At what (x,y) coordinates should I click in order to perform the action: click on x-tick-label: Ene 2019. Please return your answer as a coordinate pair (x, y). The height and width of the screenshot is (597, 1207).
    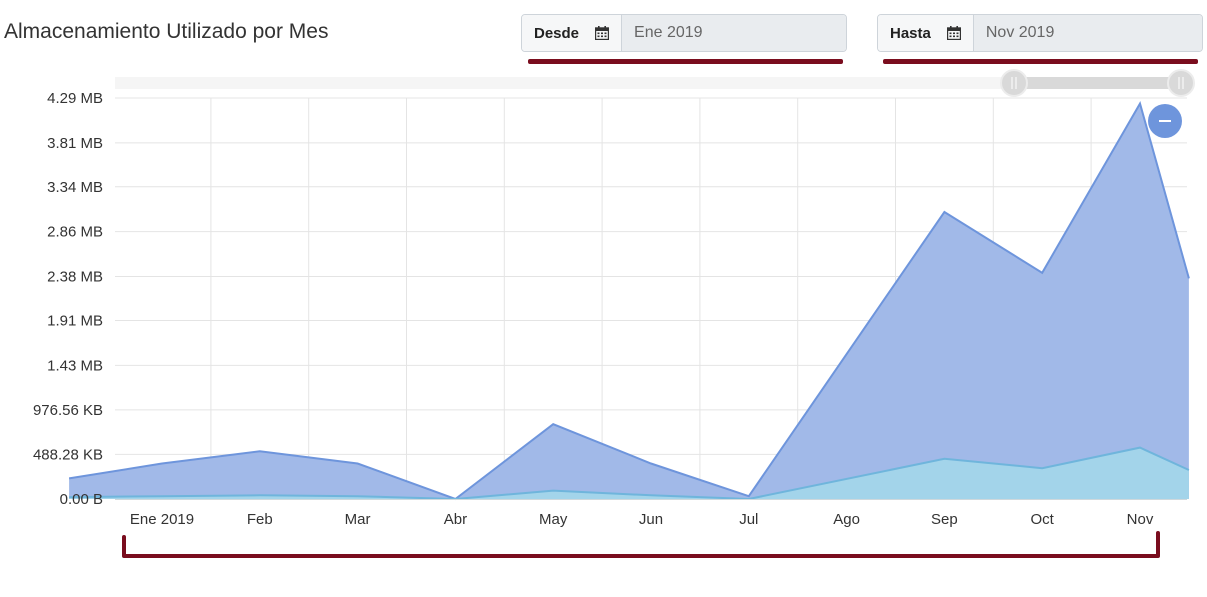
    Looking at the image, I should click on (162, 519).